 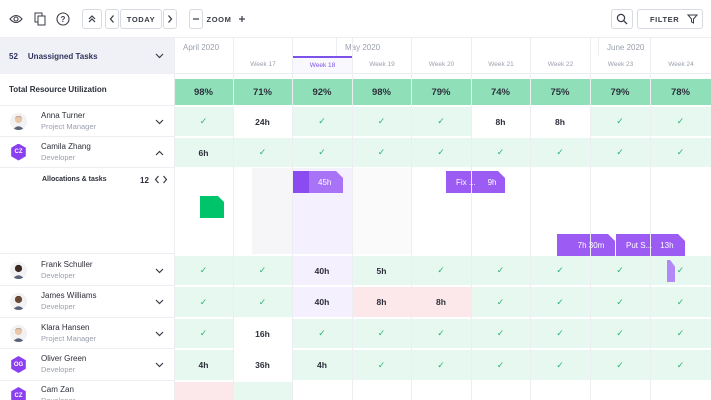 I want to click on today-button: TODAY, so click(x=141, y=19).